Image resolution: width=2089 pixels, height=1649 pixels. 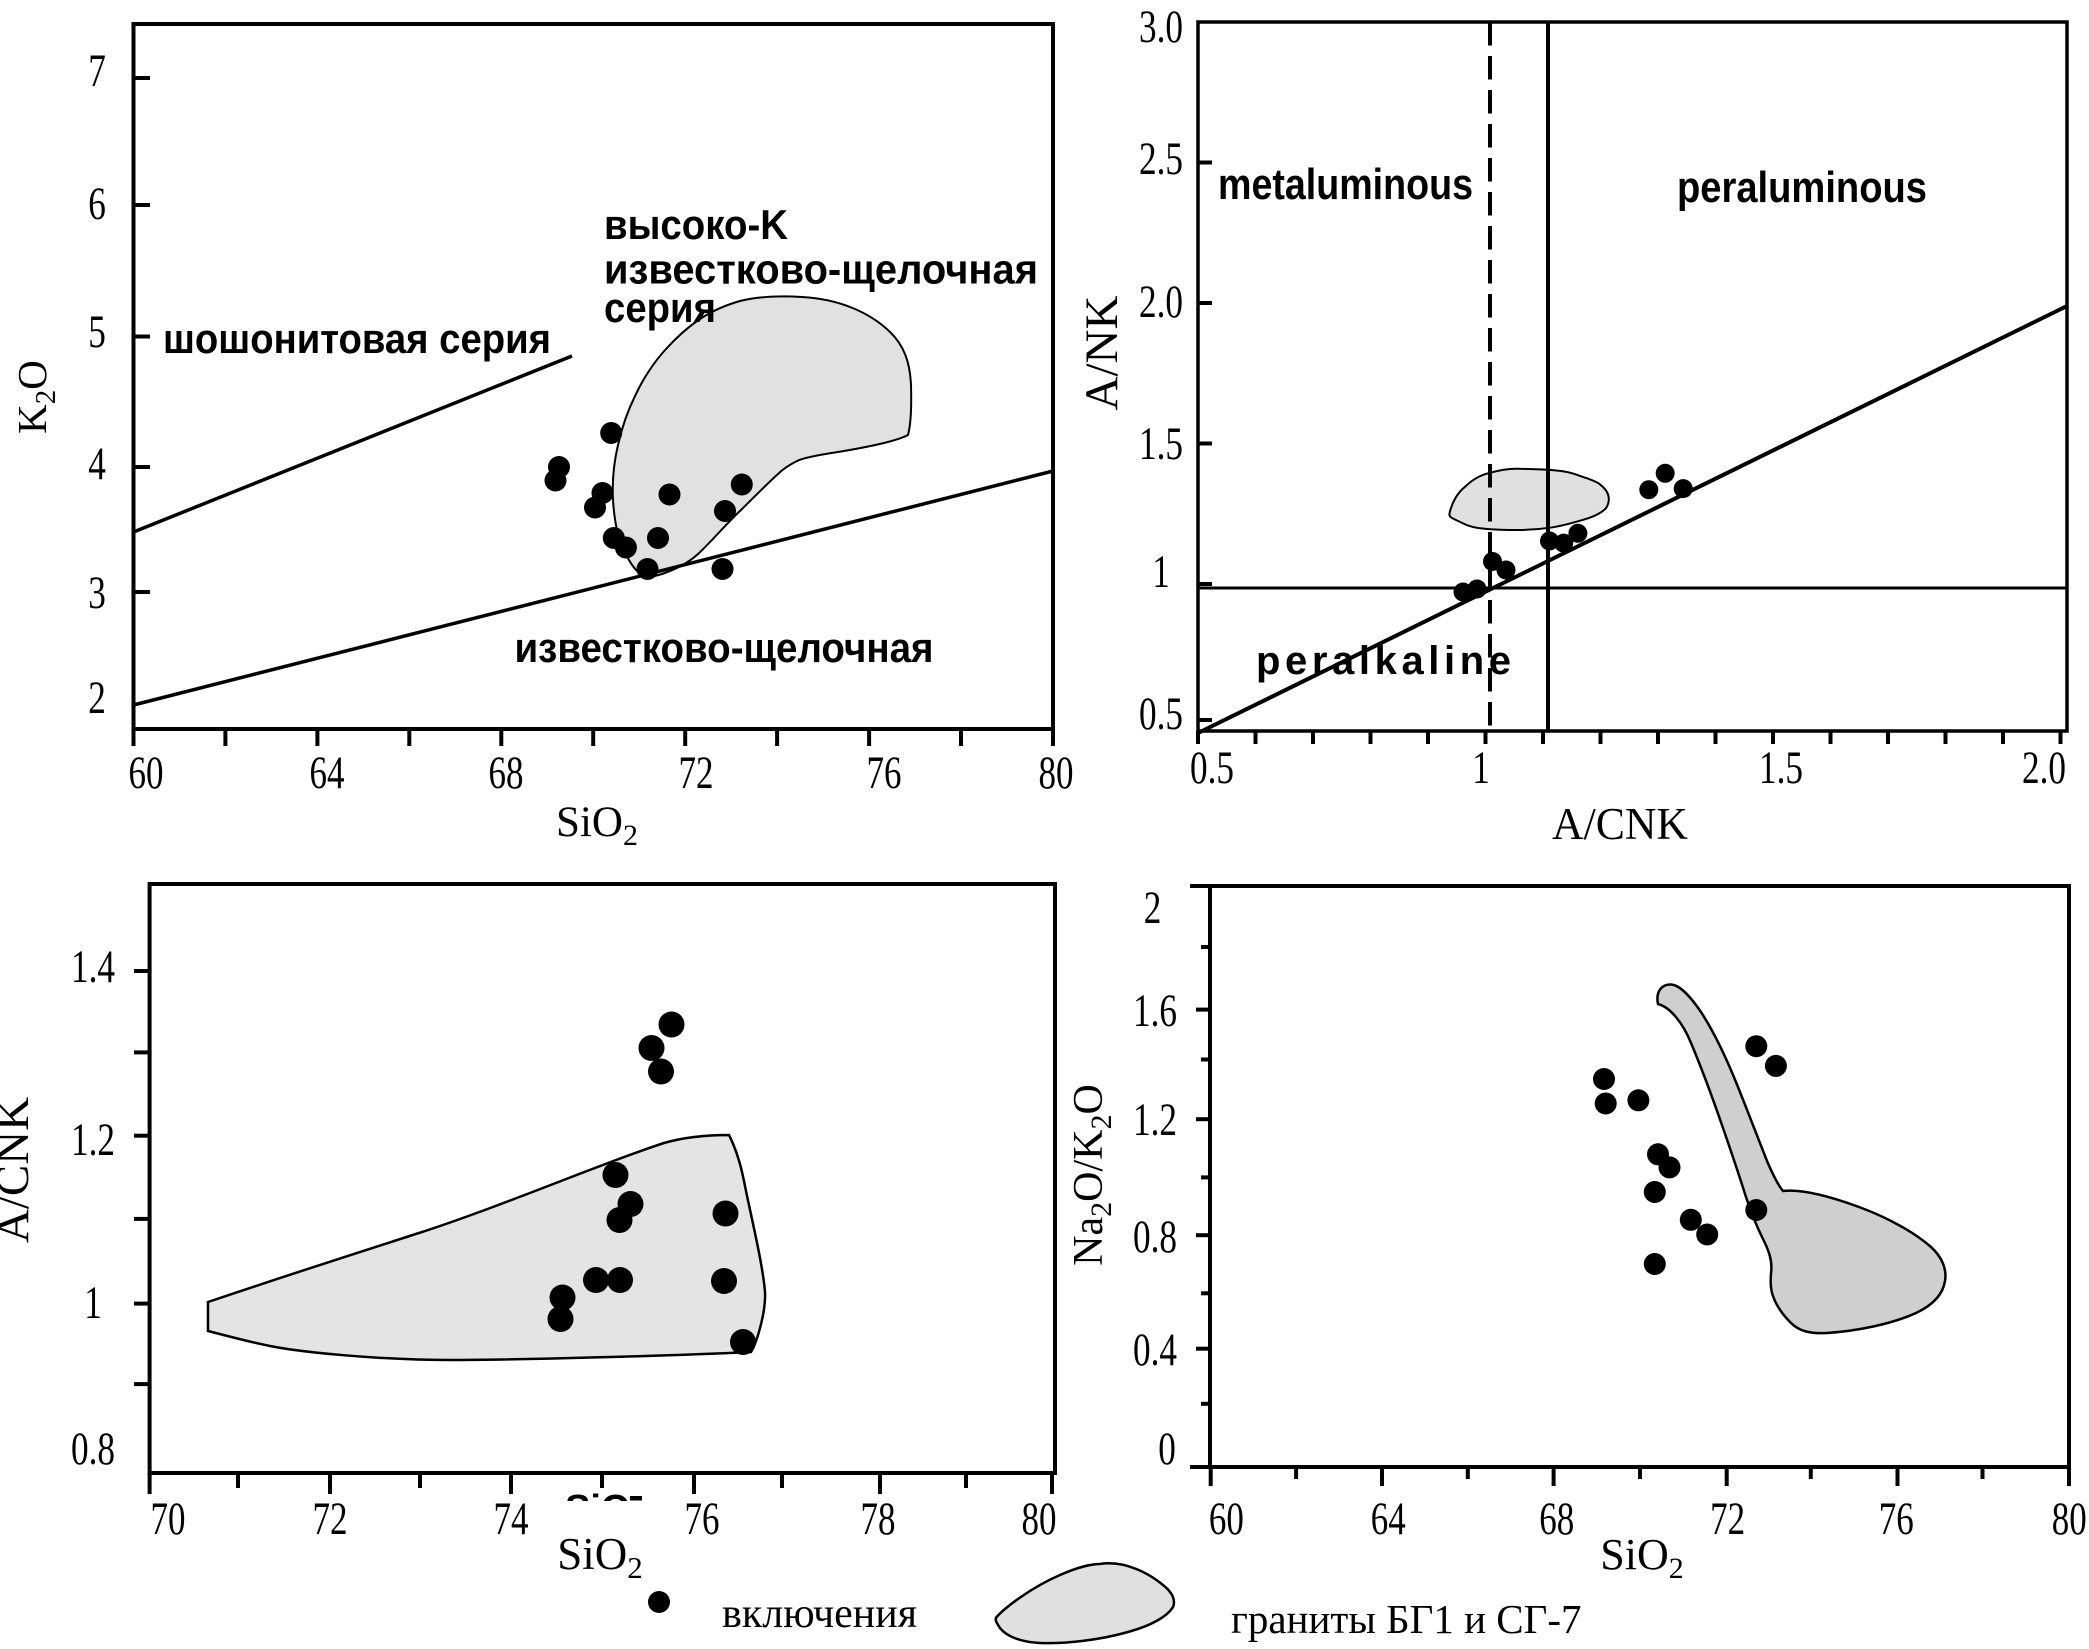 What do you see at coordinates (1161, 27) in the screenshot?
I see `svg-text: 3.0` at bounding box center [1161, 27].